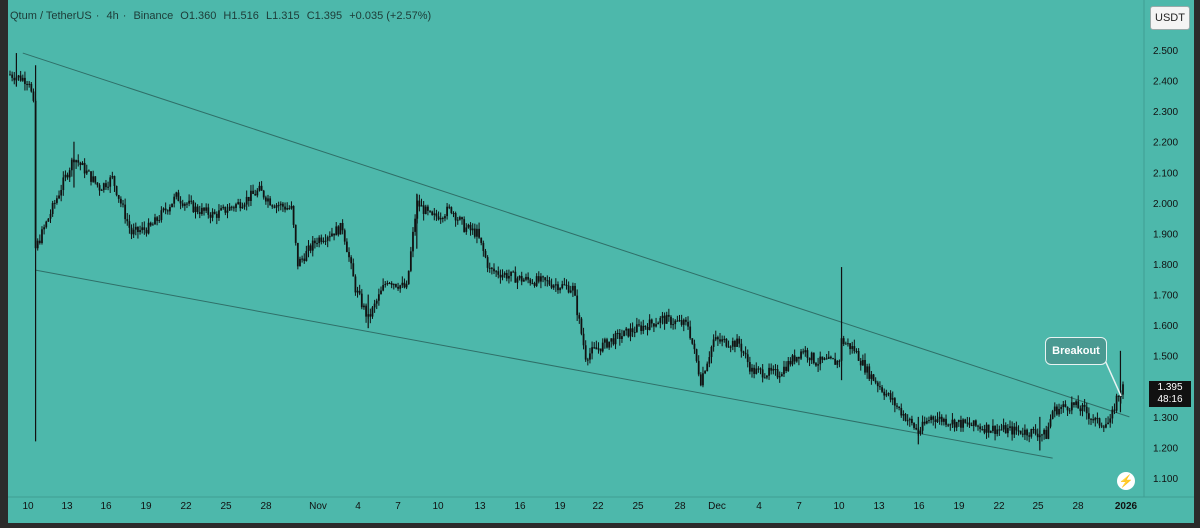  Describe the element at coordinates (51, 16) in the screenshot. I see `symbol-name: Qtum / TetherUS` at that location.